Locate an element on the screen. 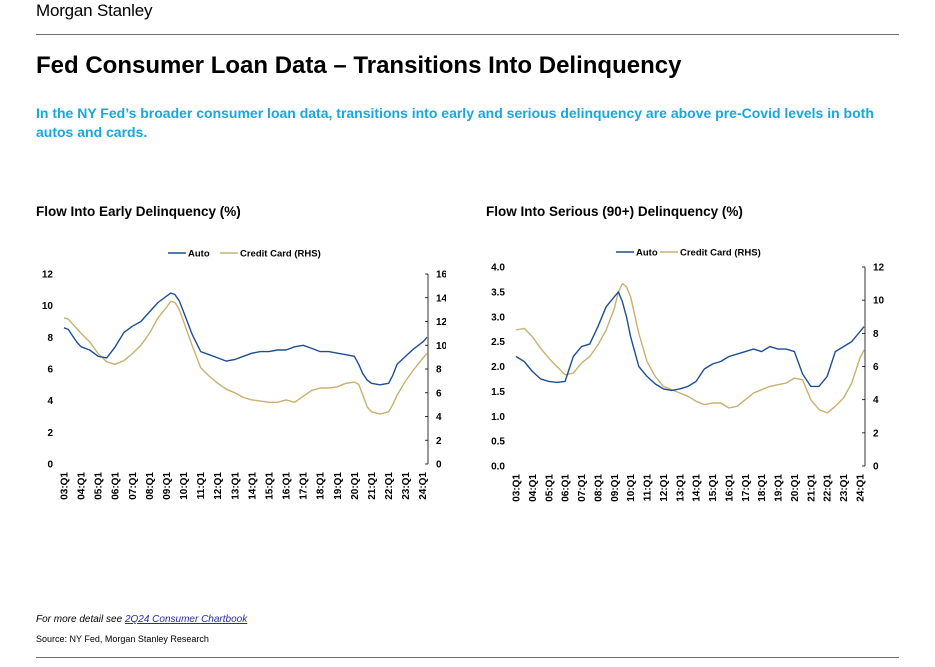 This screenshot has width=935, height=667. consumer-chartbook-link: 2Q24 Consumer Chartbook is located at coordinates (186, 619).